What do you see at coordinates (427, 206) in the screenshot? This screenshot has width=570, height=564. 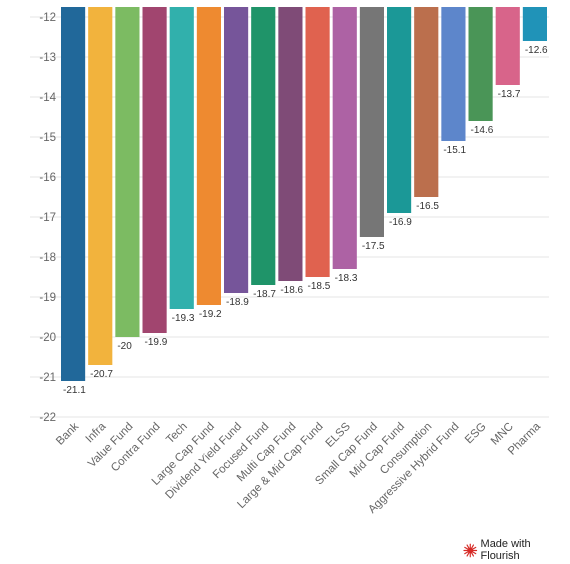 I see `data-label: -16.5` at bounding box center [427, 206].